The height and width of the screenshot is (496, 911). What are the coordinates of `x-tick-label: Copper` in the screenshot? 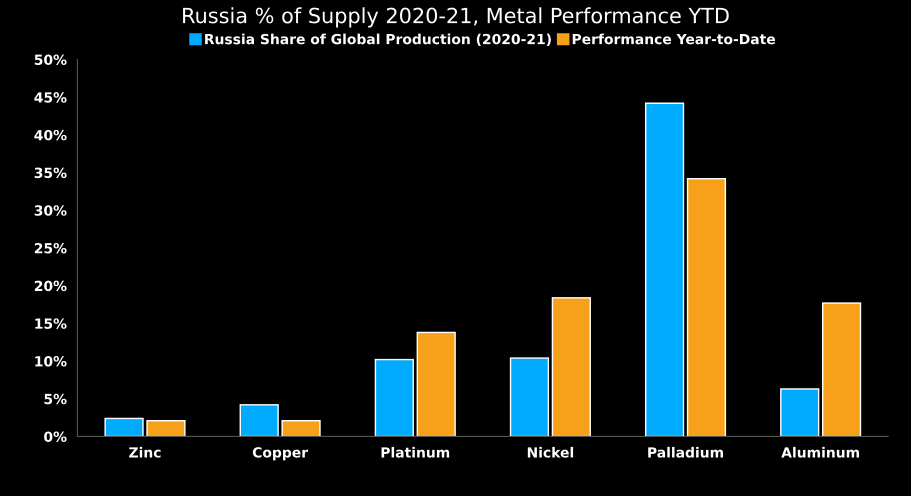 It's located at (280, 453).